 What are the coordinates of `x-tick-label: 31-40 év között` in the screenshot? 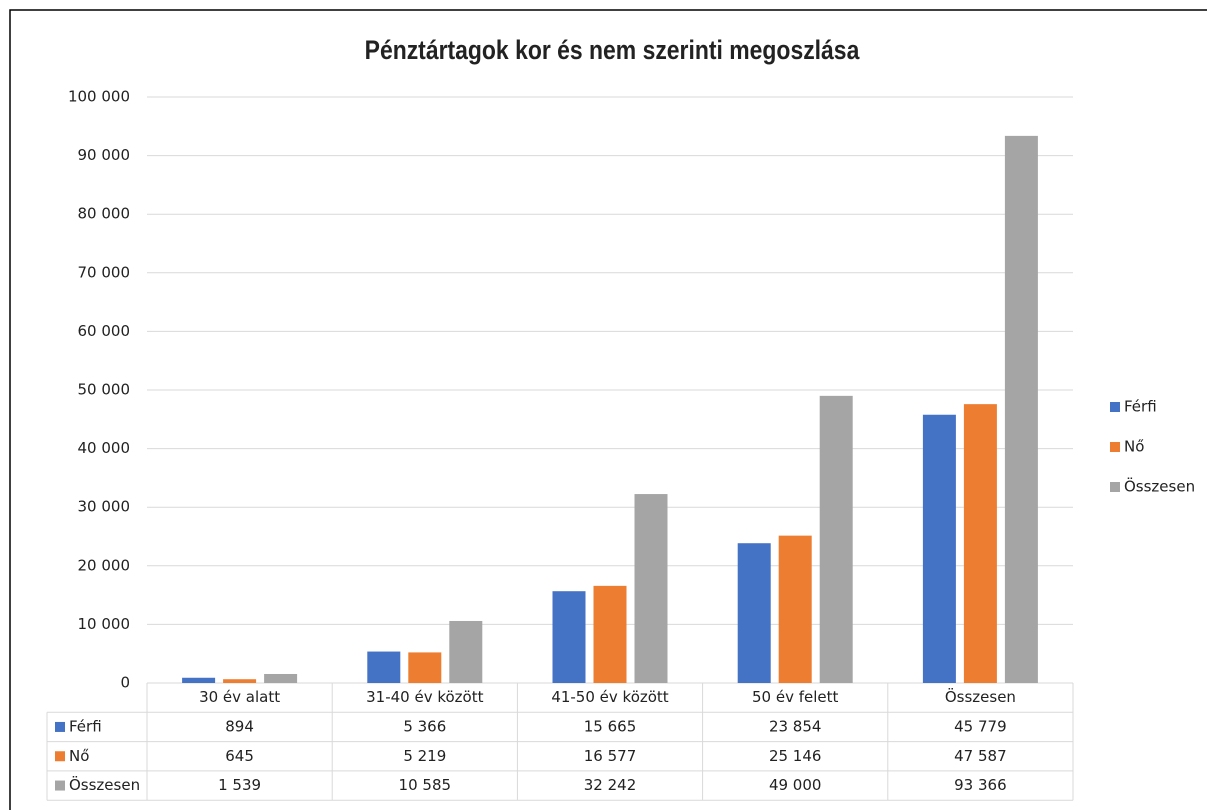 It's located at (424, 697).